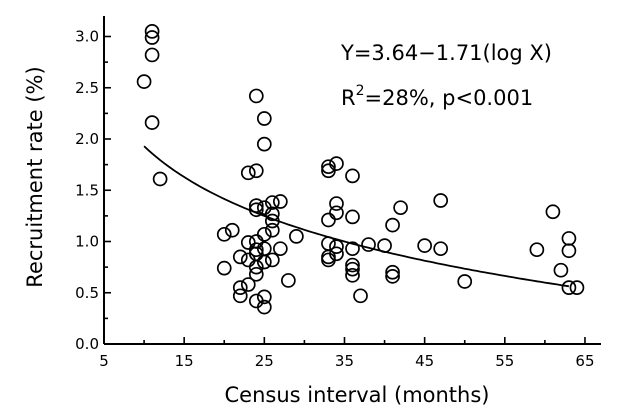  Describe the element at coordinates (87, 344) in the screenshot. I see `y-tick-label: 0.0` at that location.